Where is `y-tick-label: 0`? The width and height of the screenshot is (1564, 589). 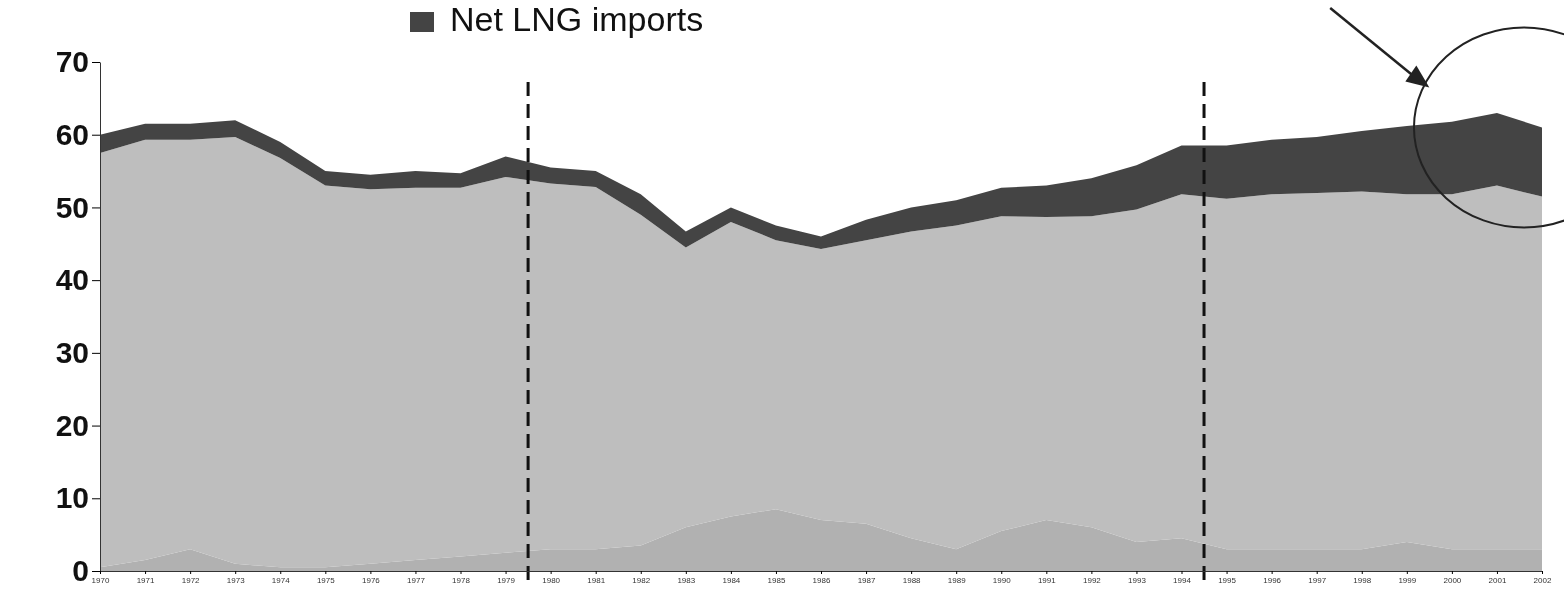 y-tick-label: 0 is located at coordinates (80, 571).